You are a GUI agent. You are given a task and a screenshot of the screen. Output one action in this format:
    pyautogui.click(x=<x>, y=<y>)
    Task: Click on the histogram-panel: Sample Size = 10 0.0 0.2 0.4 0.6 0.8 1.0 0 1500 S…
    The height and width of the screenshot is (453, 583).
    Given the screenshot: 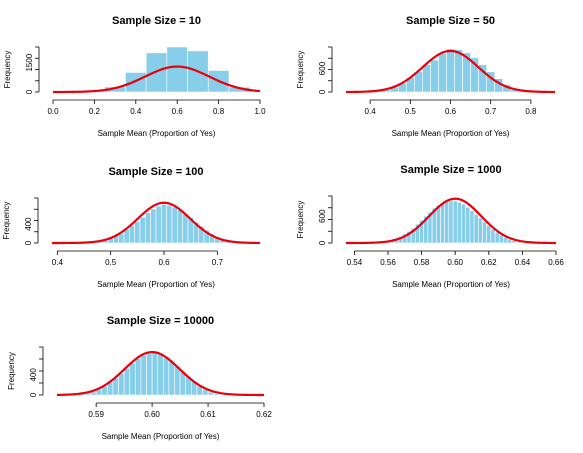 What is the action you would take?
    pyautogui.click(x=134, y=76)
    